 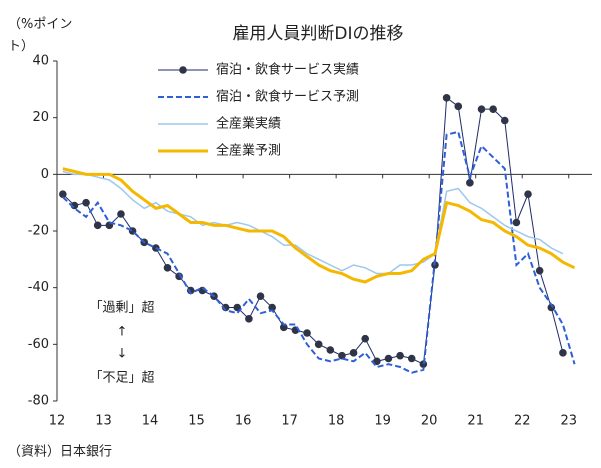 What do you see at coordinates (568, 421) in the screenshot?
I see `x-tick-label: 23` at bounding box center [568, 421].